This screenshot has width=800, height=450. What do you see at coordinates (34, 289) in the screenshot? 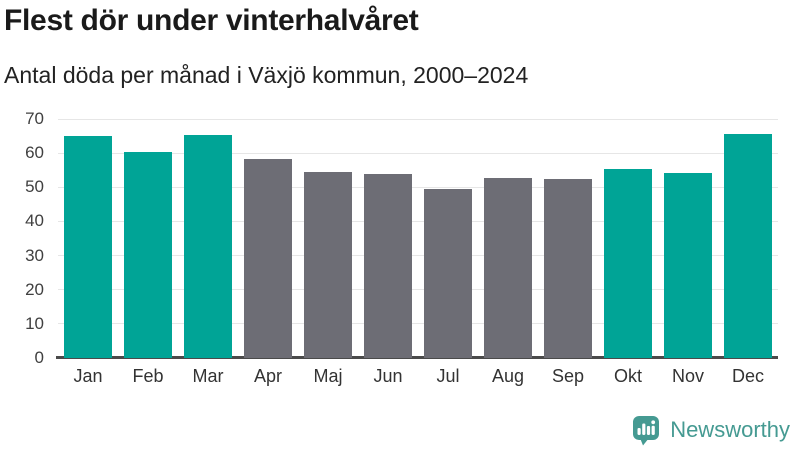
I see `y-tick-label-20: 20` at bounding box center [34, 289].